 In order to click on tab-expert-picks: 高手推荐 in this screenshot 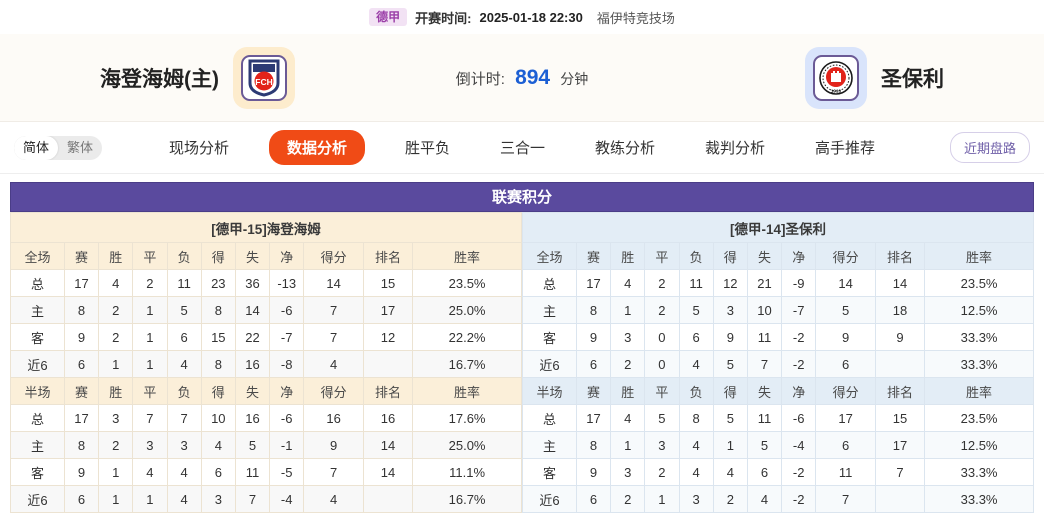, I will do `click(845, 148)`.